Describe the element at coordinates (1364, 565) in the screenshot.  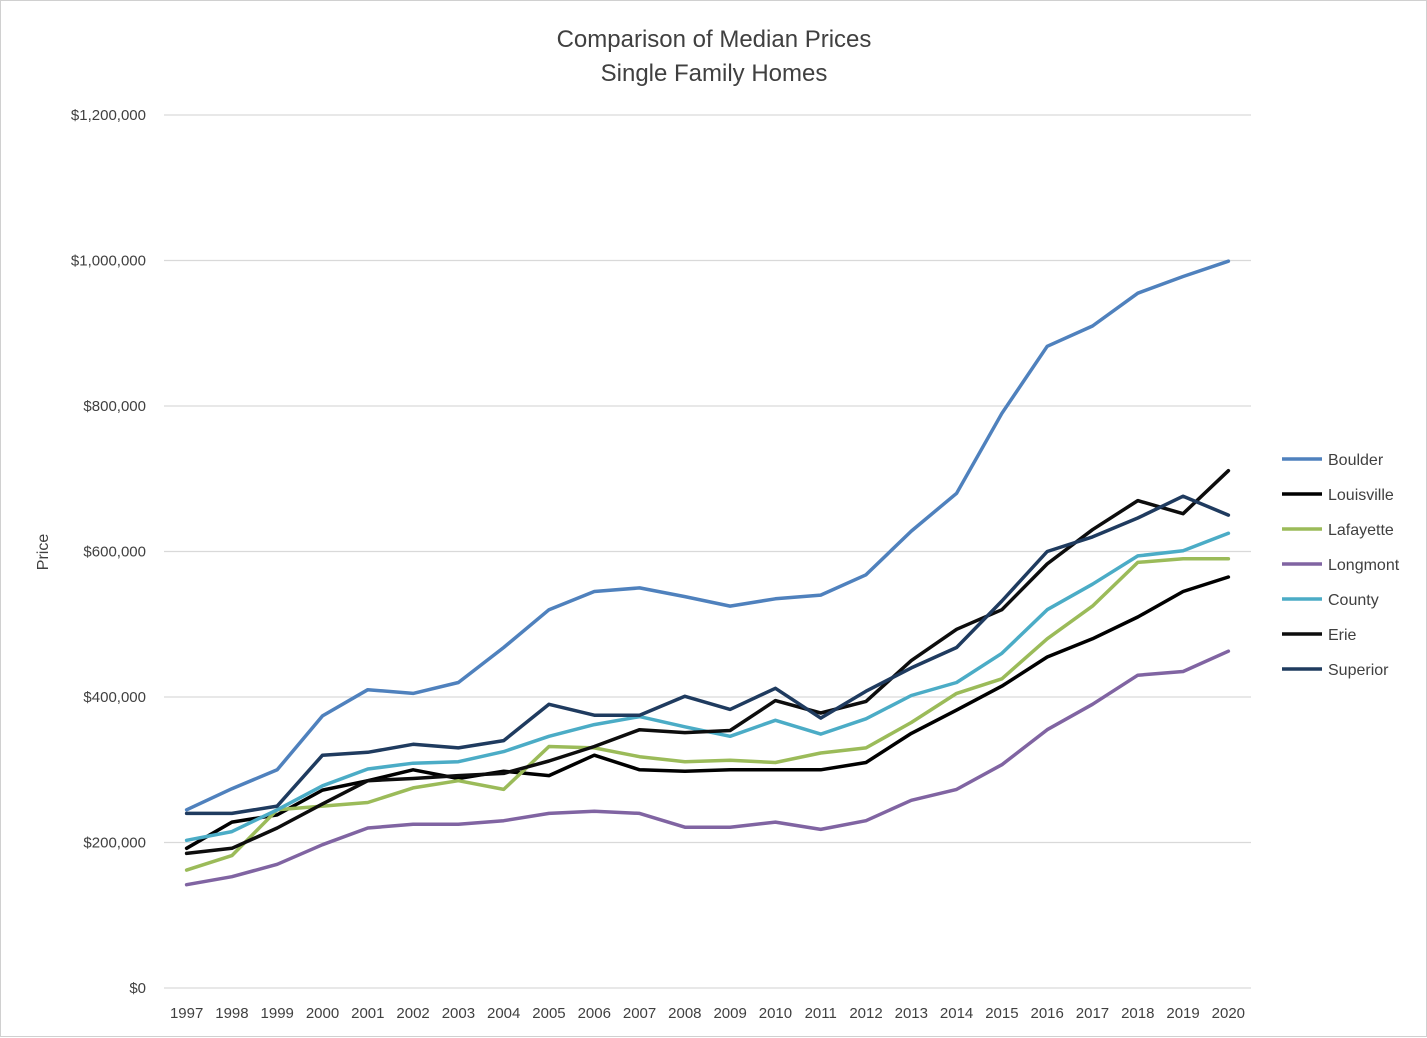
I see `legend-label-longmont: Longmont` at that location.